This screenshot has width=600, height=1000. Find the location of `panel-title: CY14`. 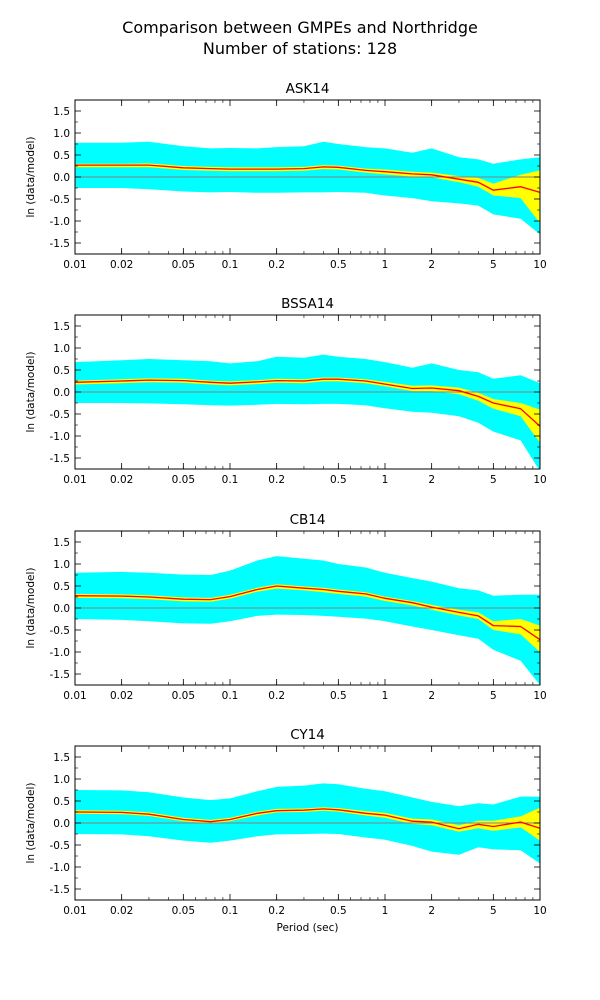

panel-title: CY14 is located at coordinates (307, 735).